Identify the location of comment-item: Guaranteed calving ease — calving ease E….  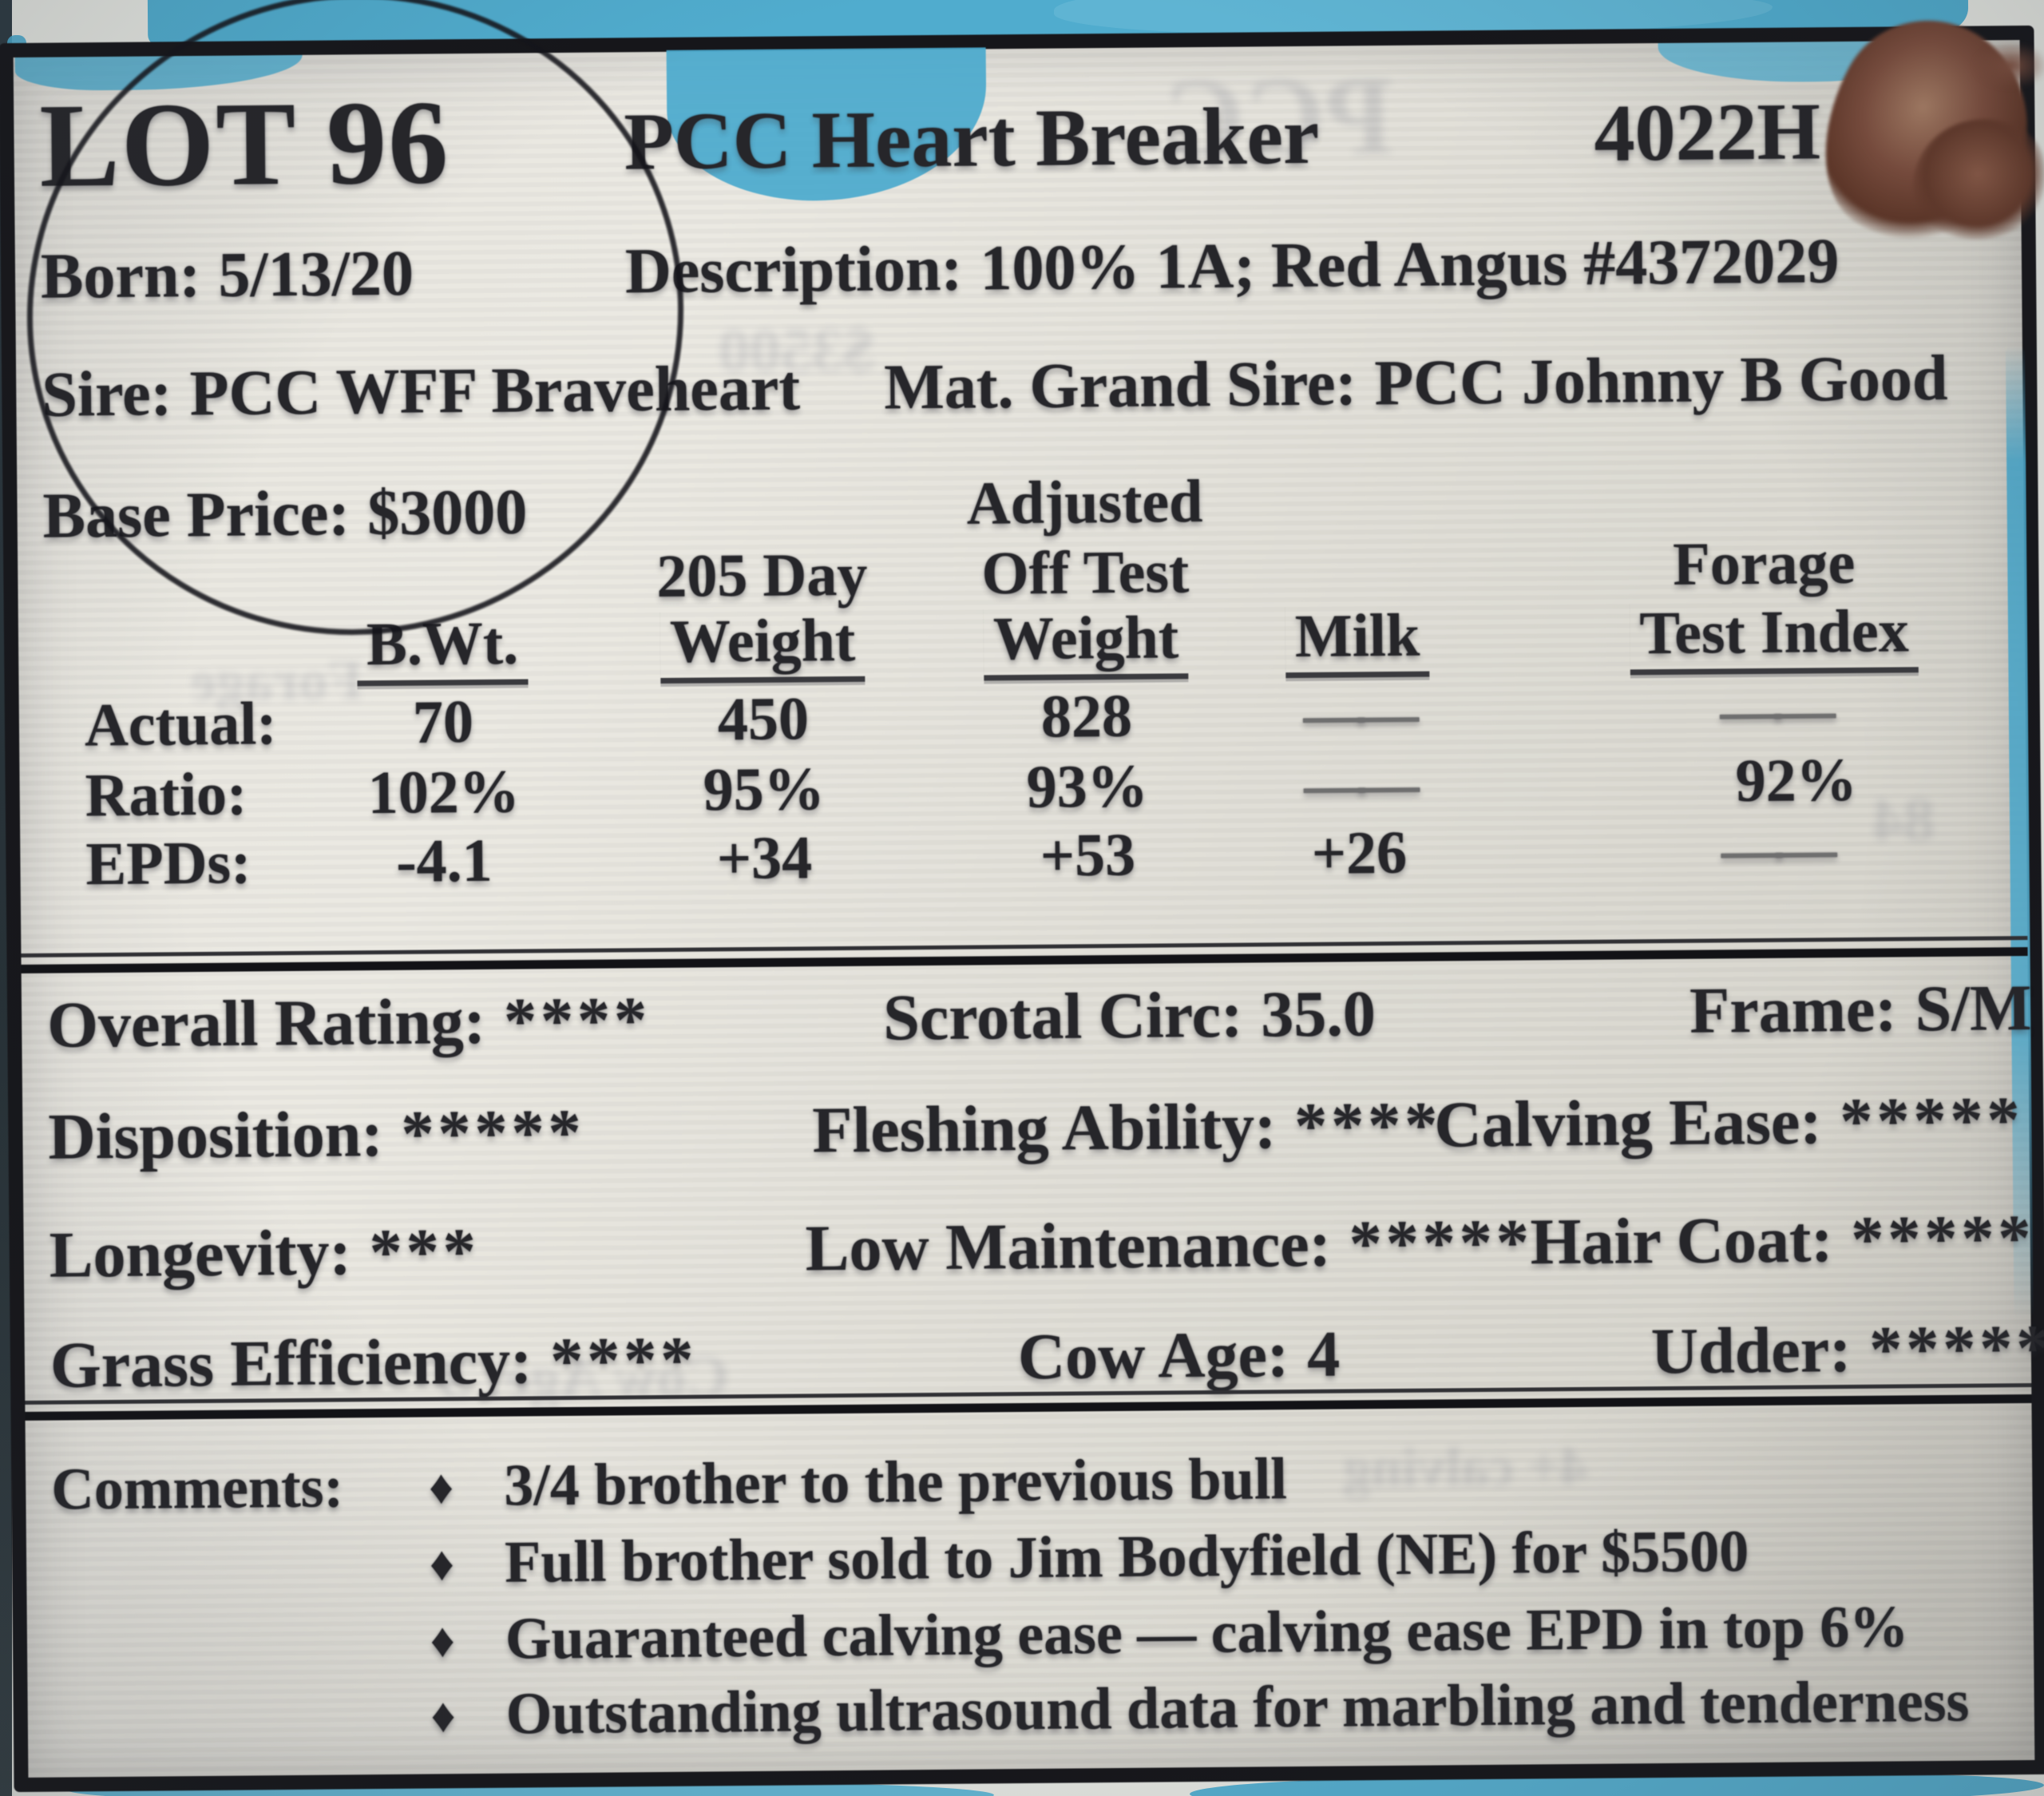
(1207, 1633).